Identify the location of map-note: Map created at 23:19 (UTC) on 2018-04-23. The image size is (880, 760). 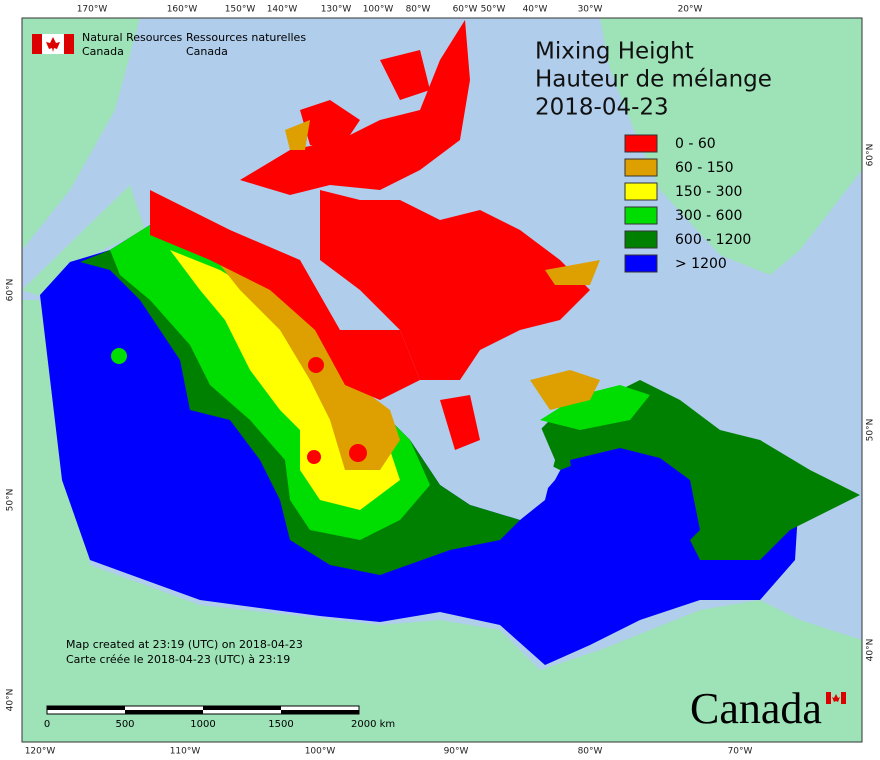
(184, 644).